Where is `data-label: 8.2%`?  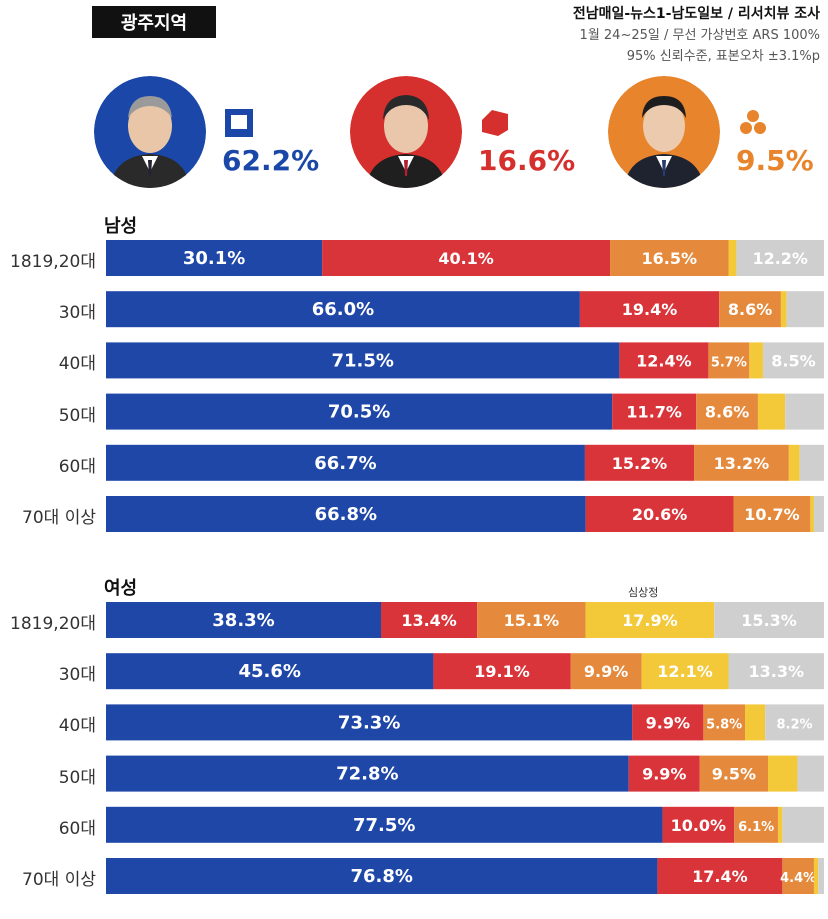
data-label: 8.2% is located at coordinates (795, 724).